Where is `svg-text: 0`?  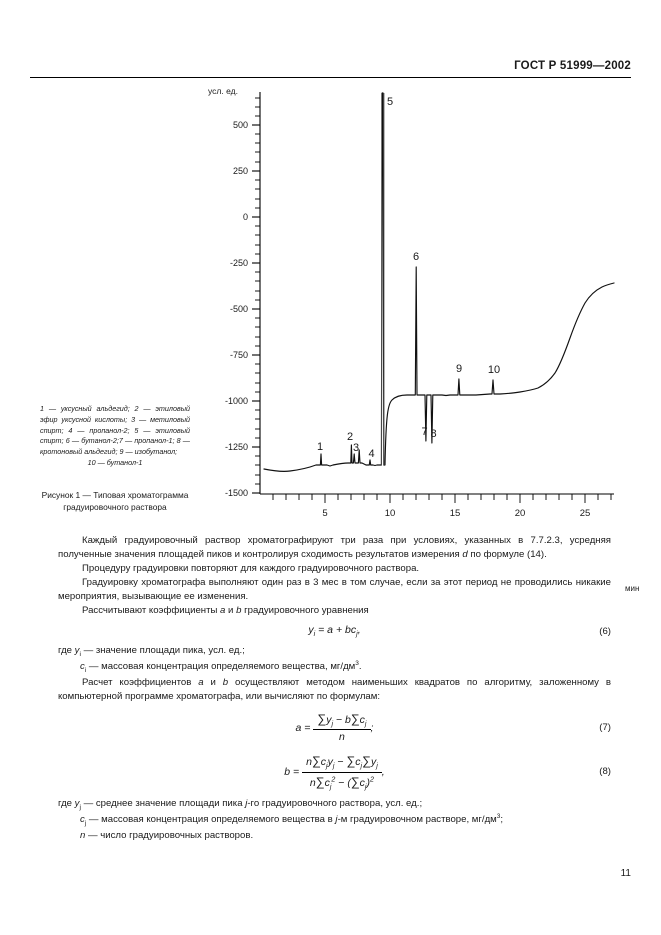 svg-text: 0 is located at coordinates (245, 217).